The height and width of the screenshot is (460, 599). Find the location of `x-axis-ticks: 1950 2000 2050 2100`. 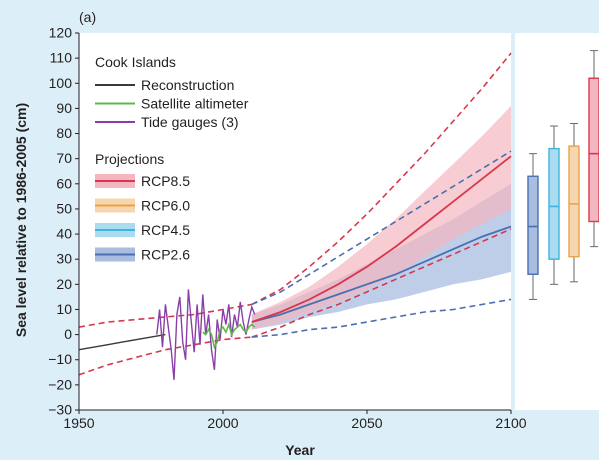

x-axis-ticks: 1950 2000 2050 2100 is located at coordinates (295, 420).